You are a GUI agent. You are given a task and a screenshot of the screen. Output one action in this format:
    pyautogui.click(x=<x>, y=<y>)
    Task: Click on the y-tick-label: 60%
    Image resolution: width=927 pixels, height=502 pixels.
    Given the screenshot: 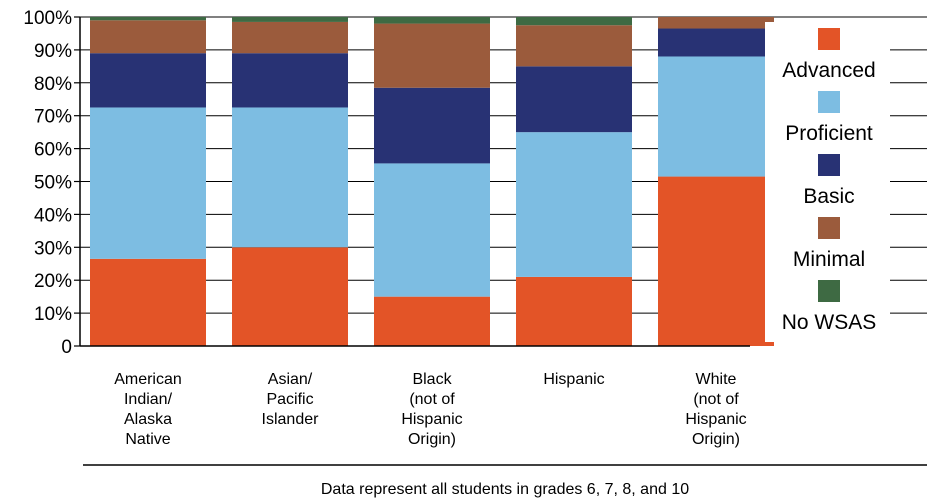 What is the action you would take?
    pyautogui.click(x=53, y=150)
    